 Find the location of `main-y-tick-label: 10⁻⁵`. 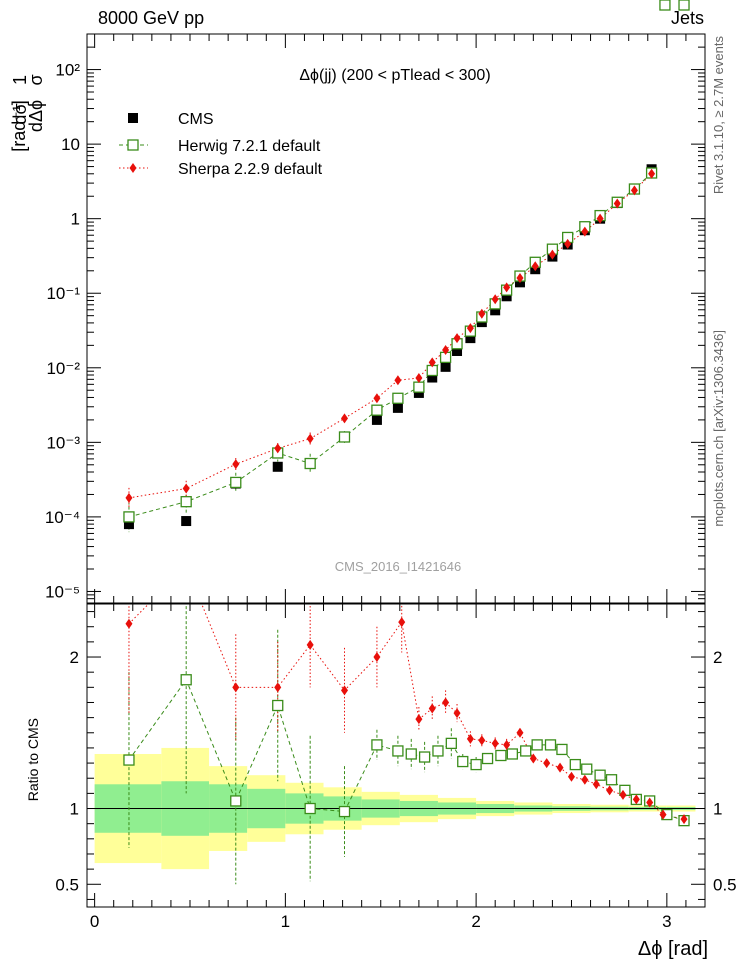

main-y-tick-label: 10⁻⁵ is located at coordinates (62, 591).